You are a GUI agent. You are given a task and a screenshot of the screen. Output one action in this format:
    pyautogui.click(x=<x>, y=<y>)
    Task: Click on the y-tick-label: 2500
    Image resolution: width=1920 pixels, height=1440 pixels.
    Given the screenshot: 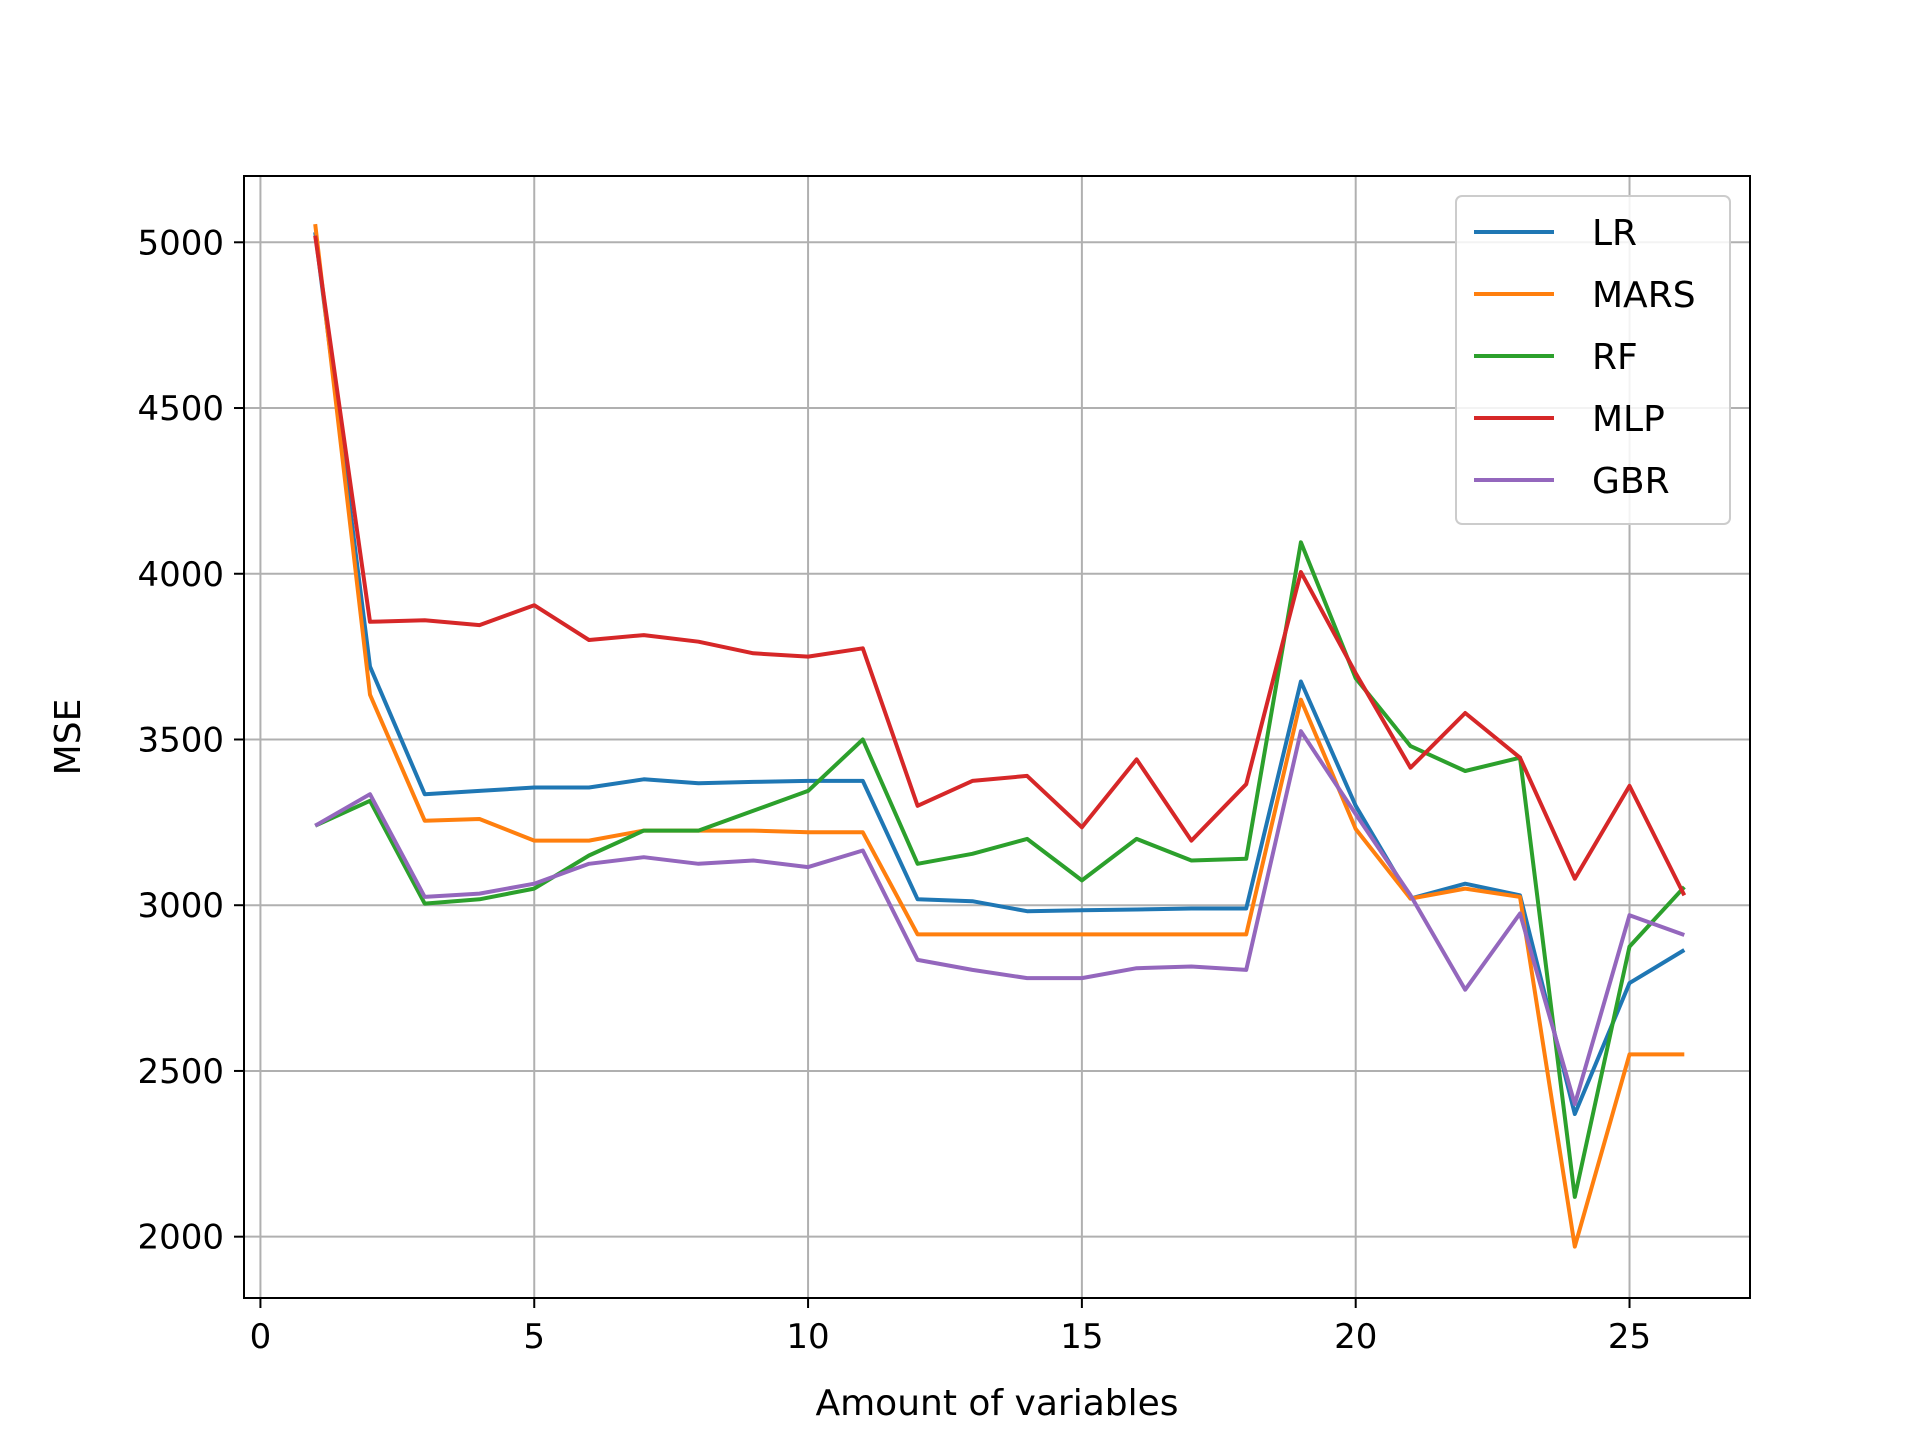 What is the action you would take?
    pyautogui.click(x=180, y=1072)
    